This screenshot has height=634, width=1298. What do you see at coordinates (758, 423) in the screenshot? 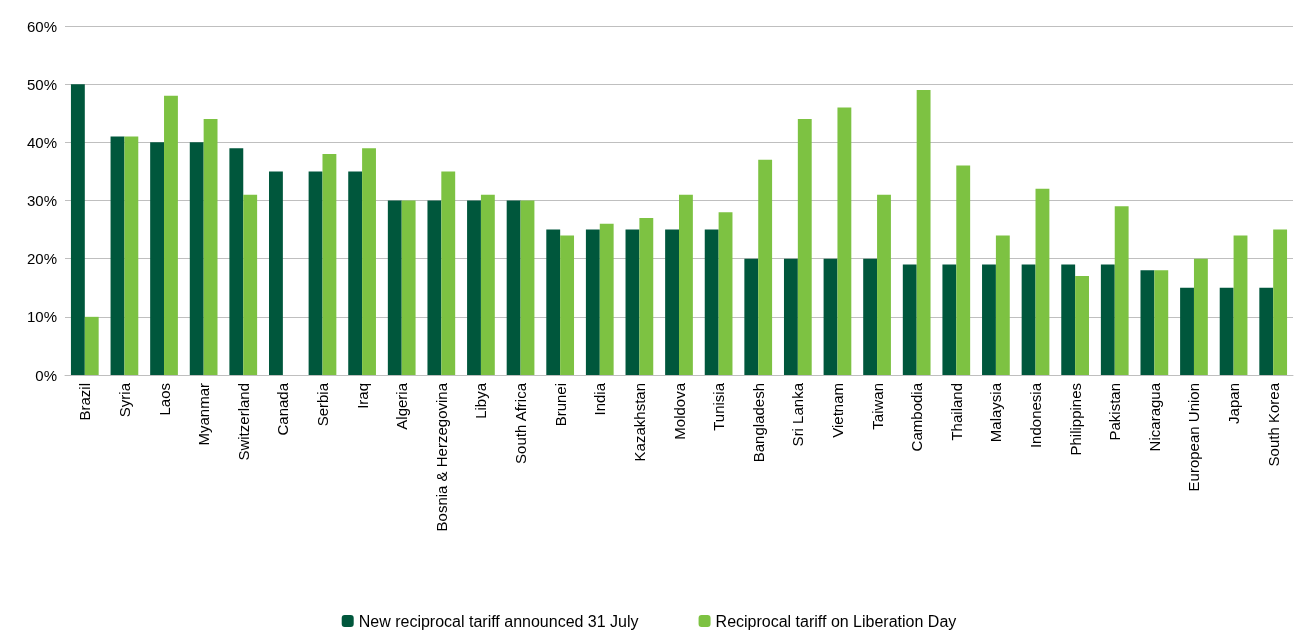
I see `x-tick-label: Bangladesh` at bounding box center [758, 423].